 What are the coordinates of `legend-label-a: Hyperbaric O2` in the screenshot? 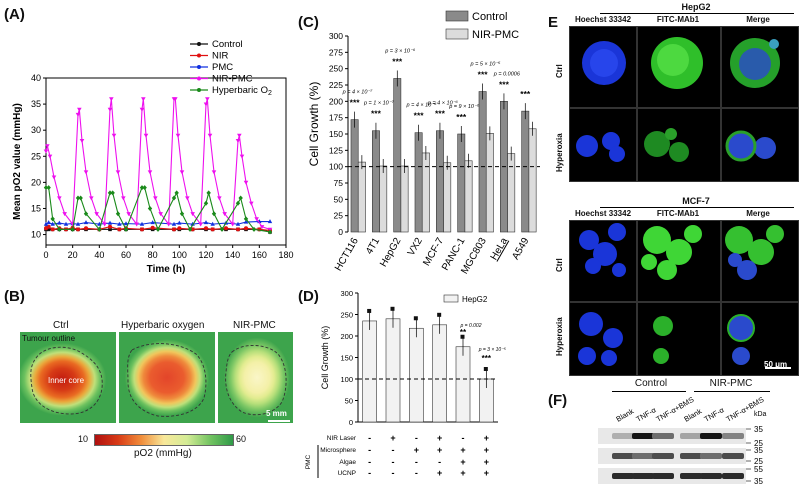 It's located at (242, 91).